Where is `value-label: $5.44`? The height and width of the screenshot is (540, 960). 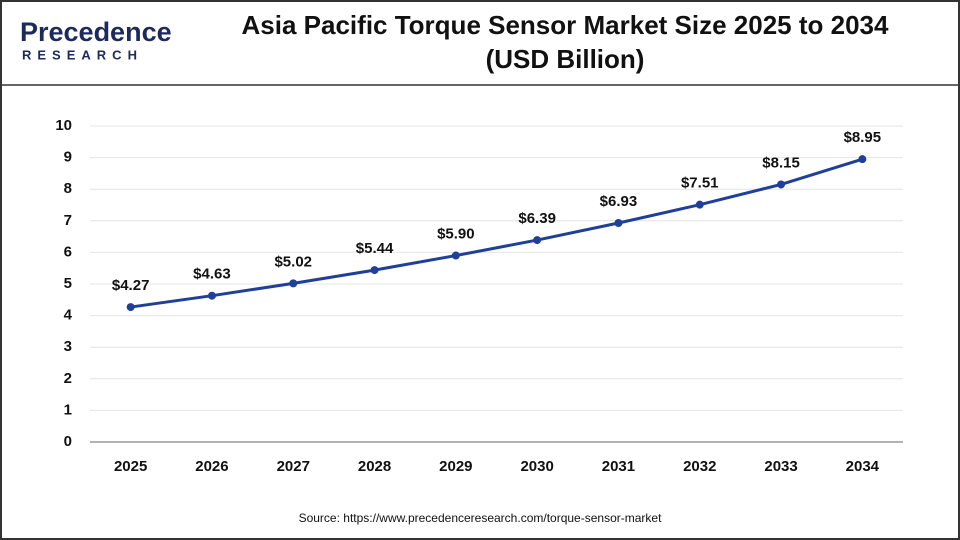
value-label: $5.44 is located at coordinates (375, 248).